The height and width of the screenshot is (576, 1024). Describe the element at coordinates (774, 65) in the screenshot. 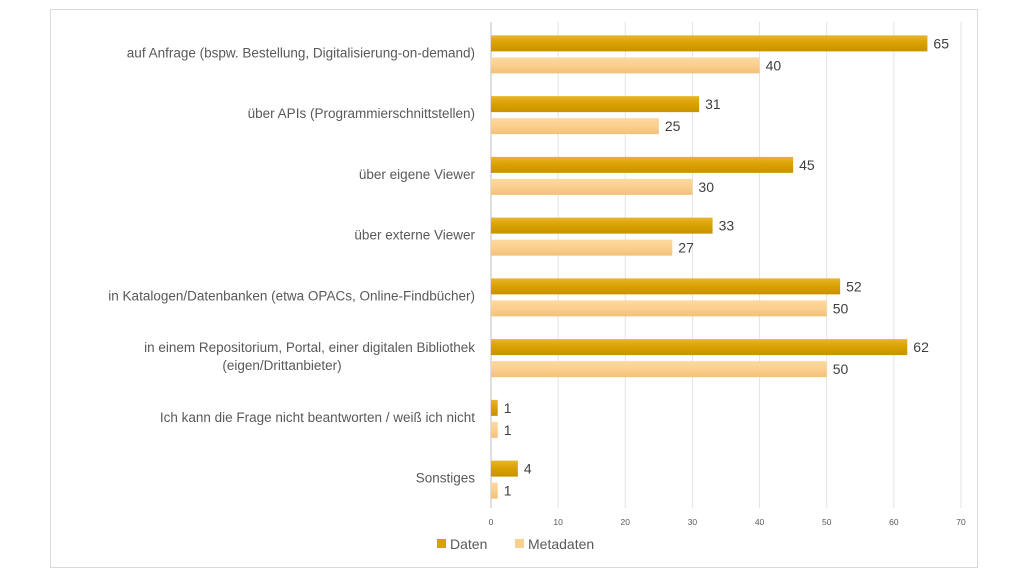

I see `data-label: 40` at that location.